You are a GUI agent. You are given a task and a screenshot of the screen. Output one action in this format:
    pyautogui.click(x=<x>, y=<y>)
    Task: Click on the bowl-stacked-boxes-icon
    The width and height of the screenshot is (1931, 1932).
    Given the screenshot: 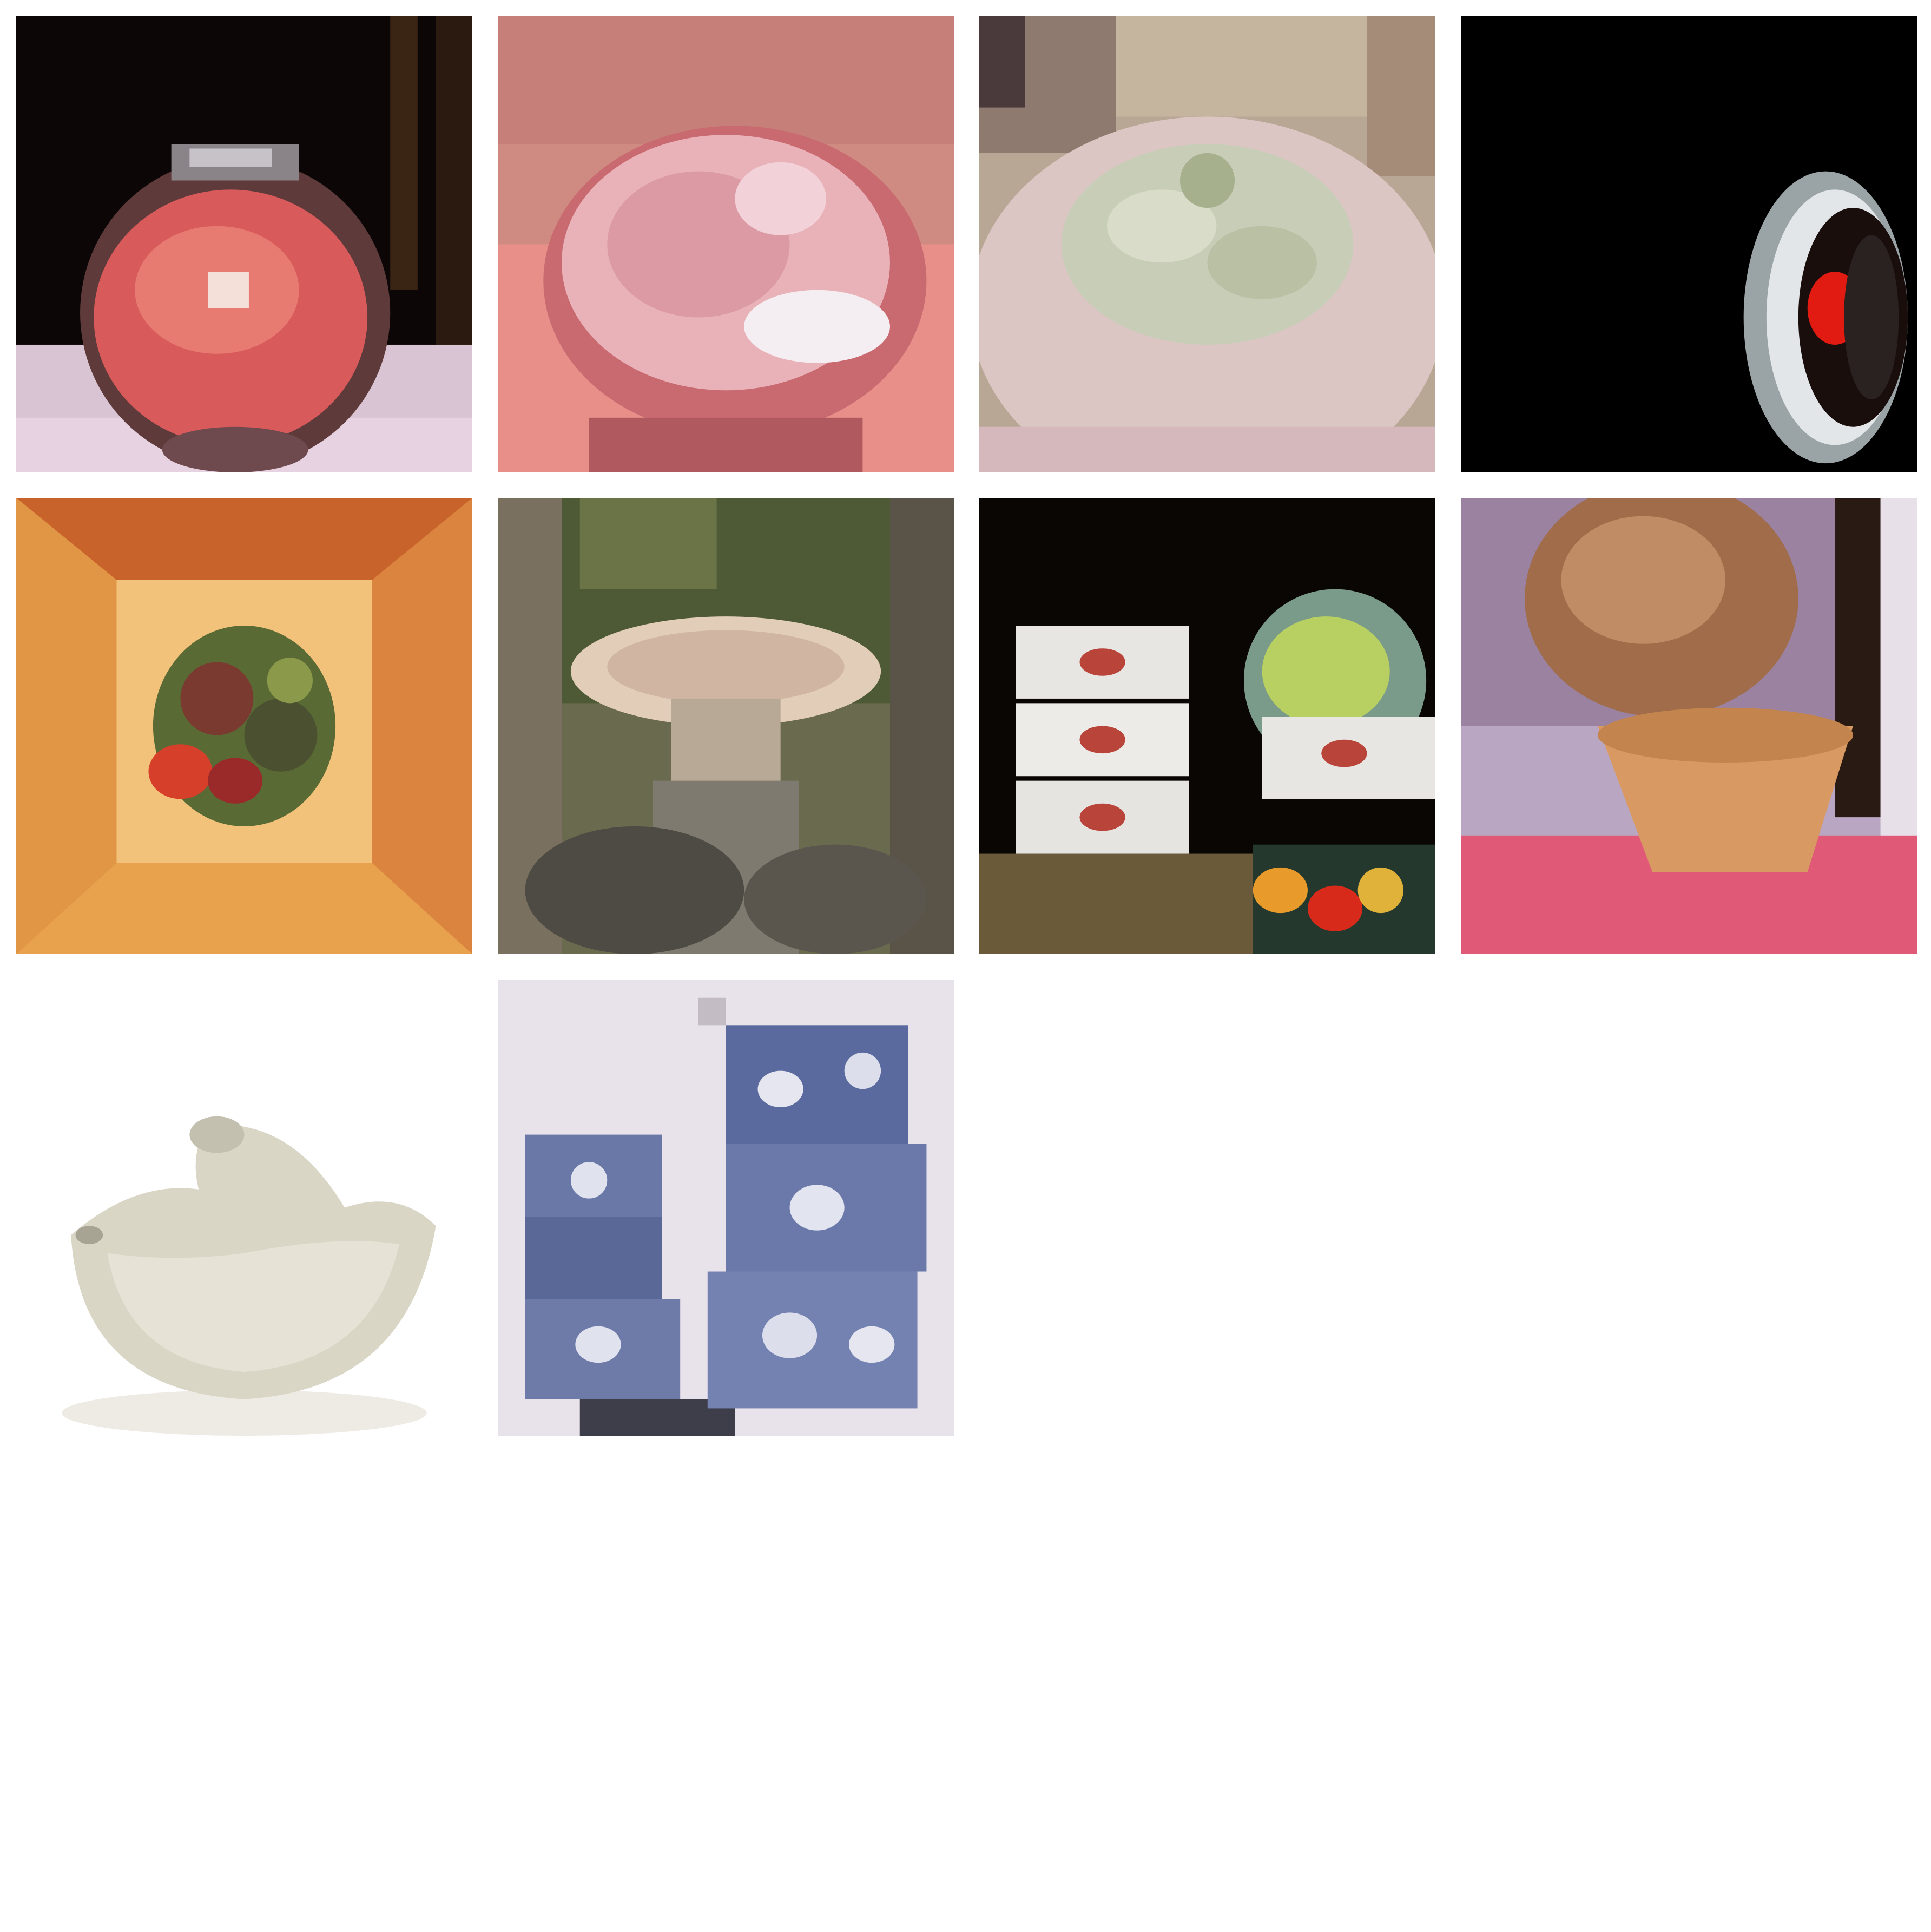 What is the action you would take?
    pyautogui.click(x=1207, y=726)
    